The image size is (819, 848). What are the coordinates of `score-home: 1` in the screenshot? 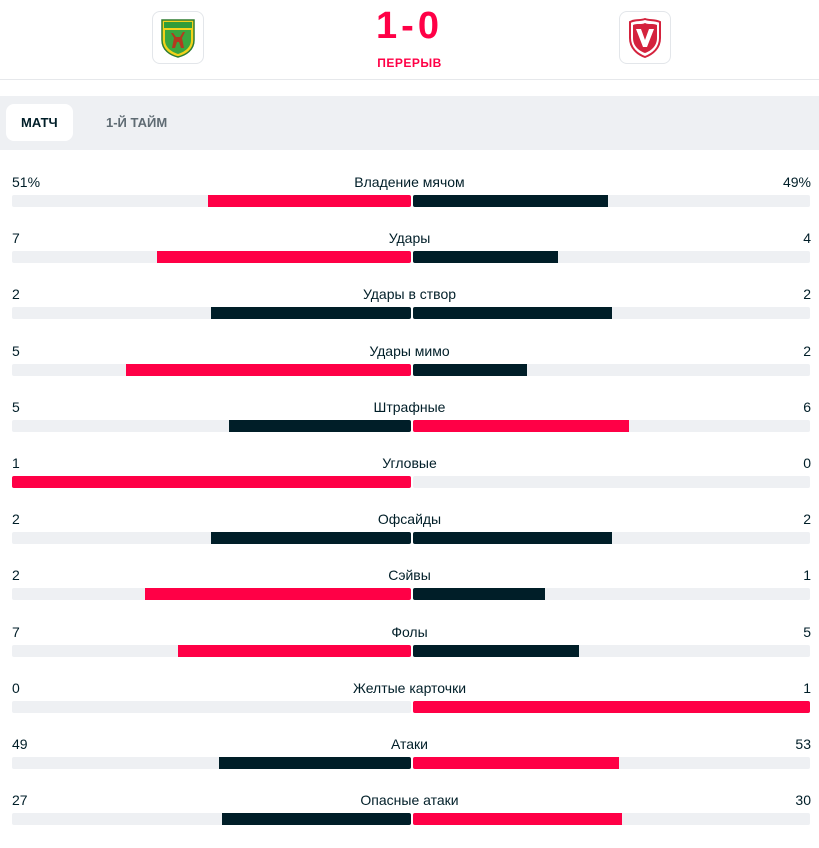 It's located at (389, 26).